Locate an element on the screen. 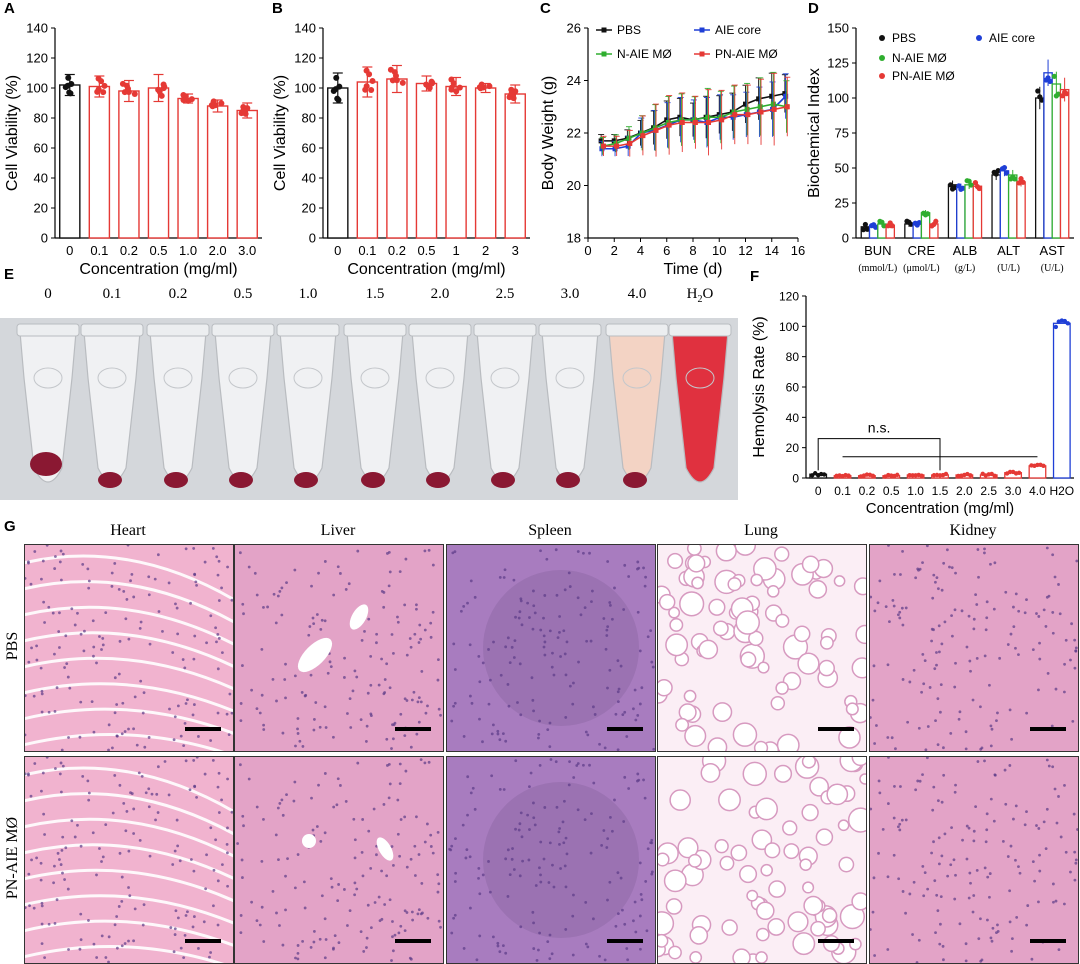 This screenshot has height=964, width=1080. scale-bar is located at coordinates (413, 941).